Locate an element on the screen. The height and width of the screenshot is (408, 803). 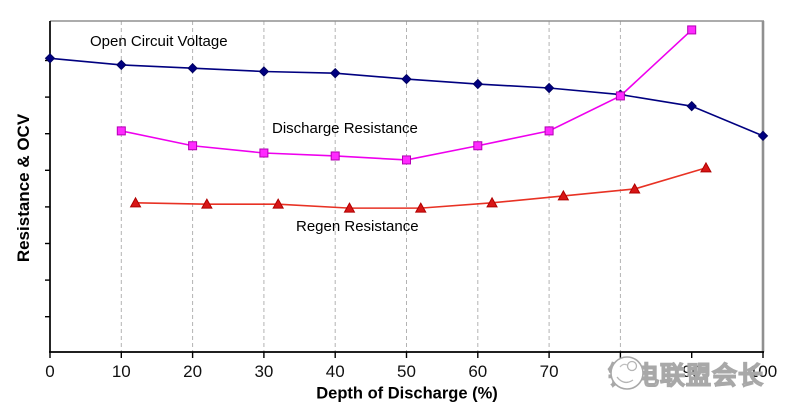
x-tick-label: 90 is located at coordinates (691, 371).